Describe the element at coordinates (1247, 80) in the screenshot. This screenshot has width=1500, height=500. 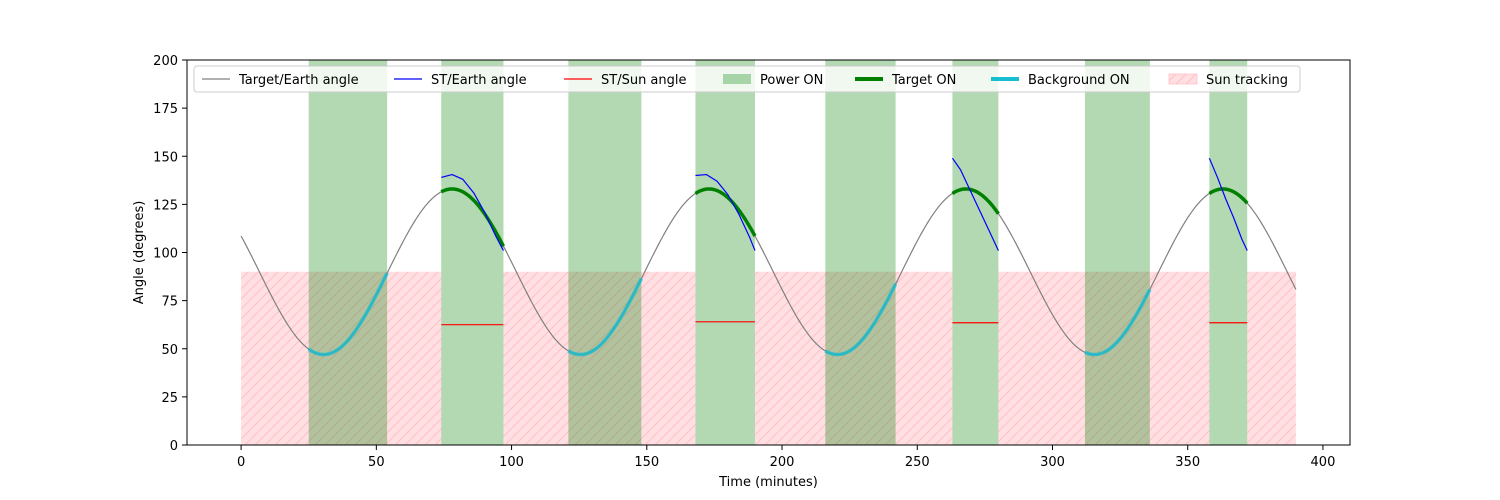
I see `legend-label-sun_tracking: Sun tracking` at that location.